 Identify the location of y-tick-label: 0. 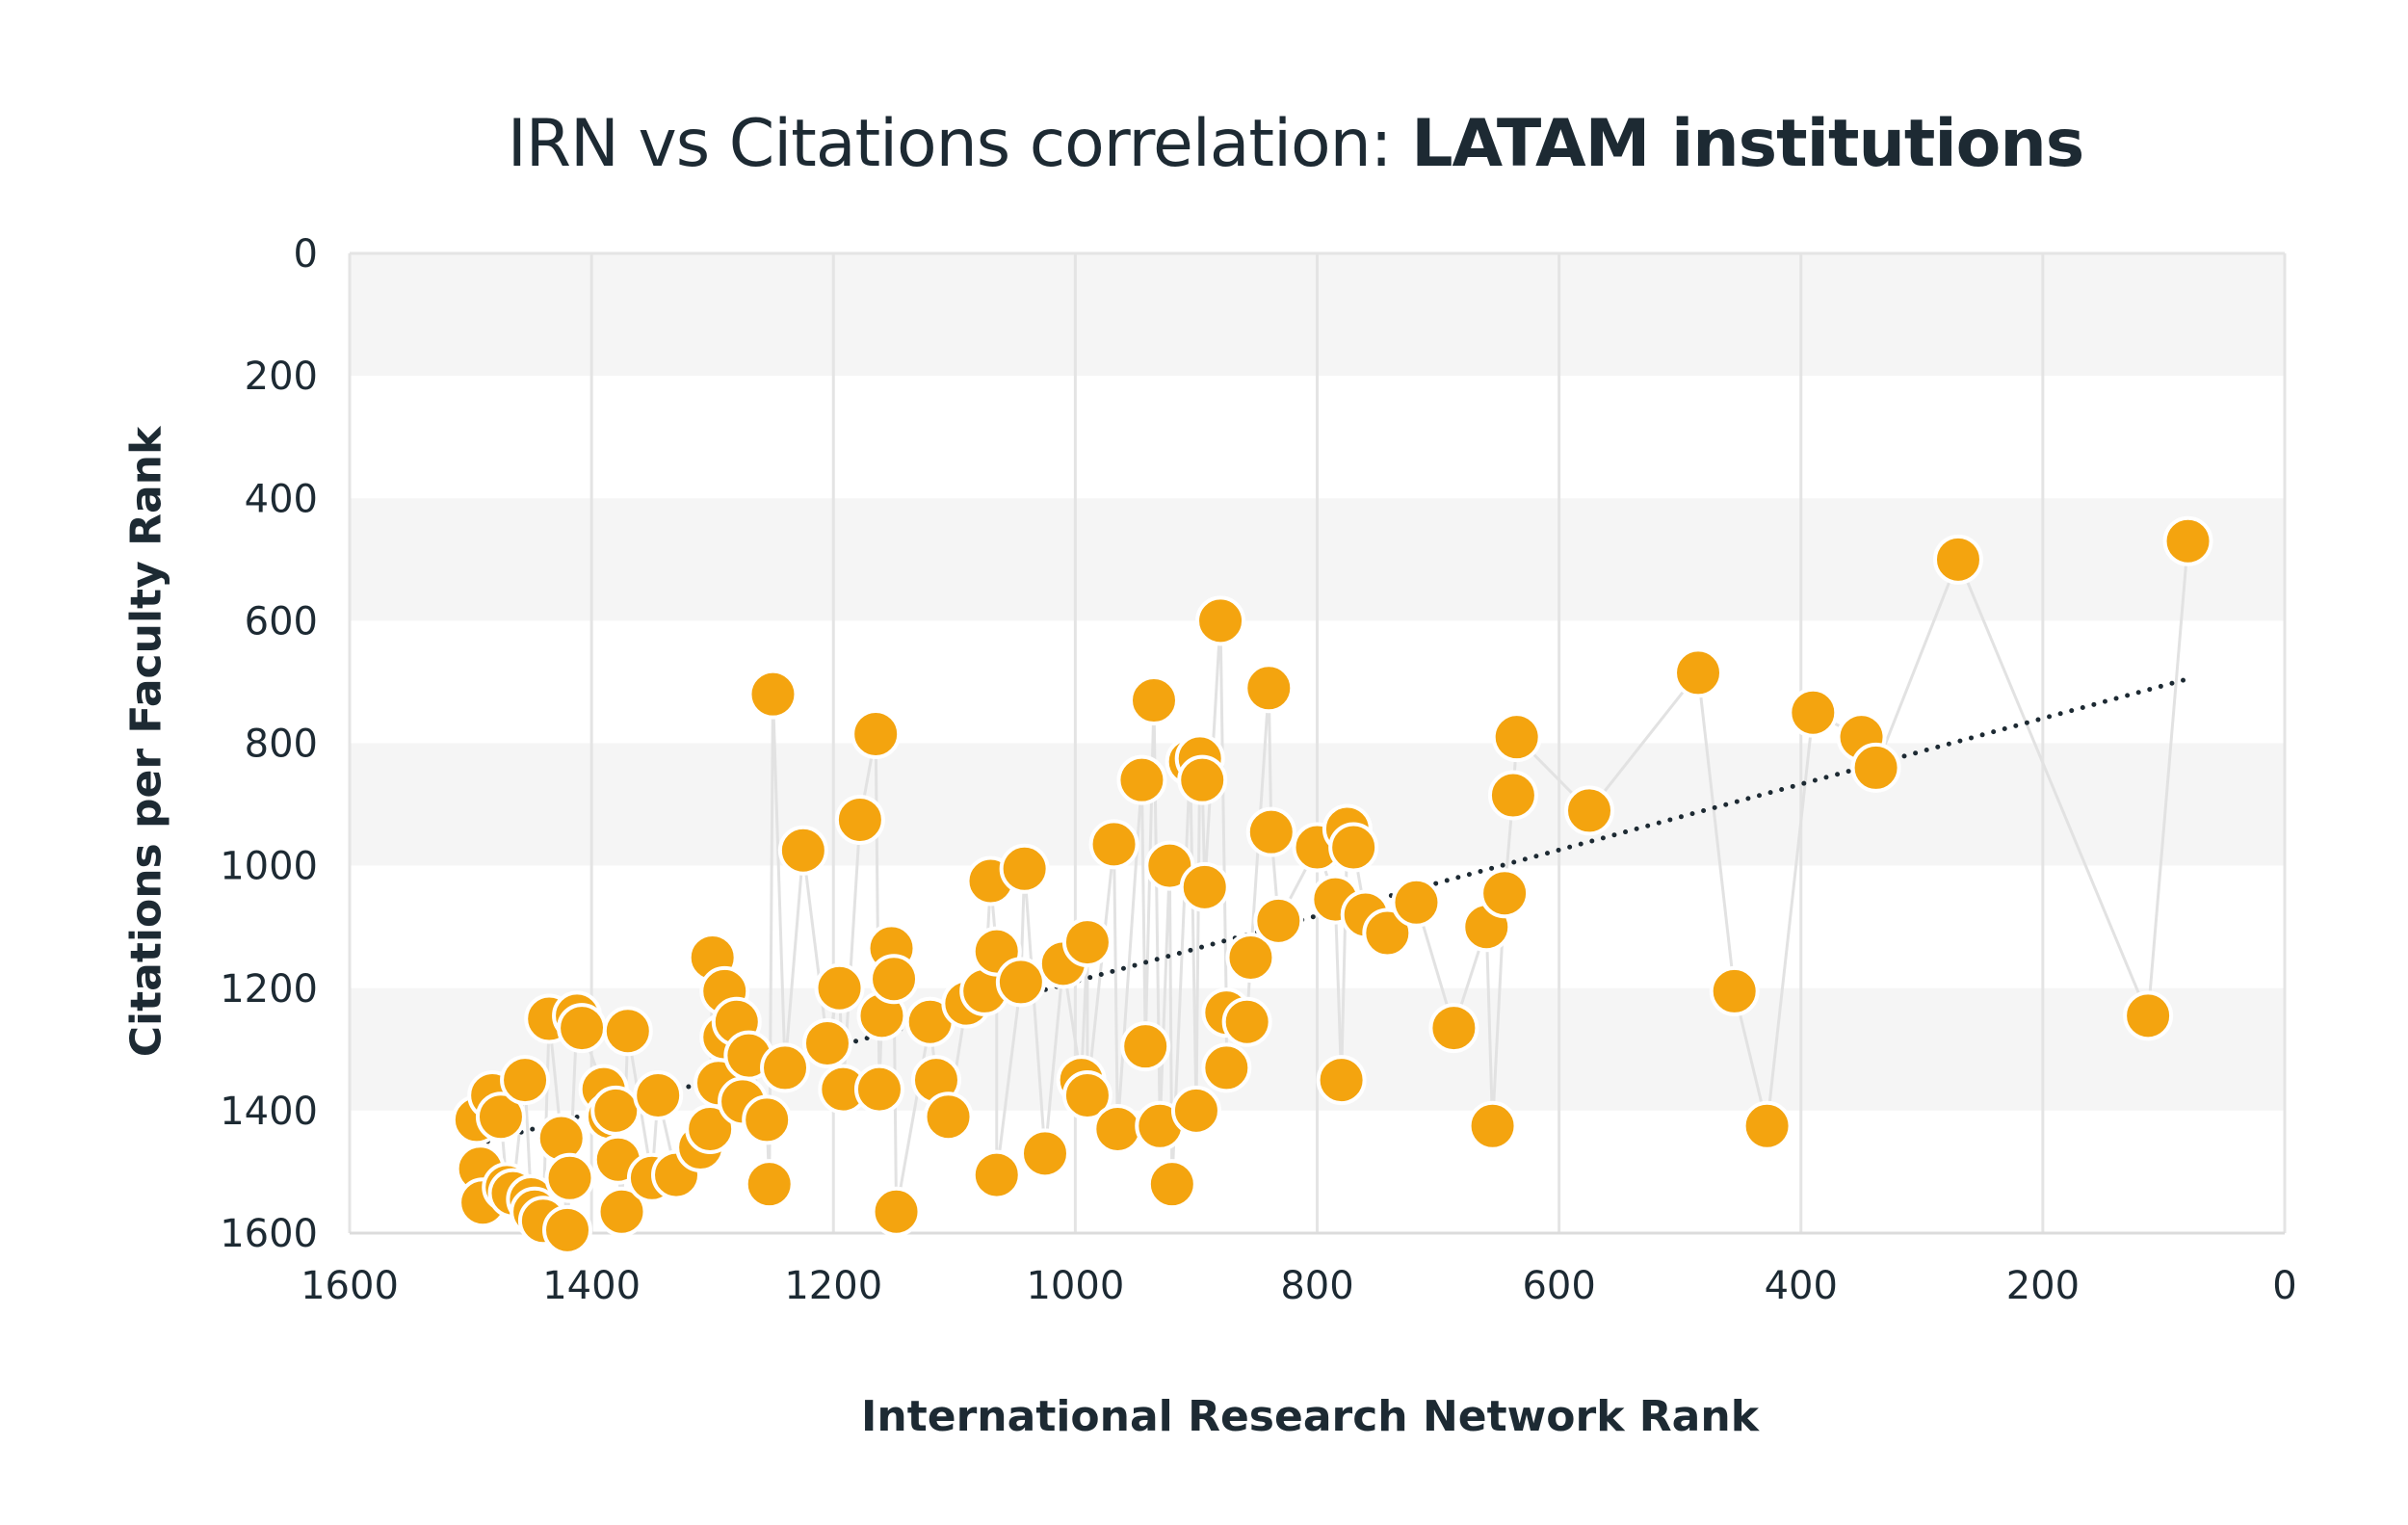
(306, 254).